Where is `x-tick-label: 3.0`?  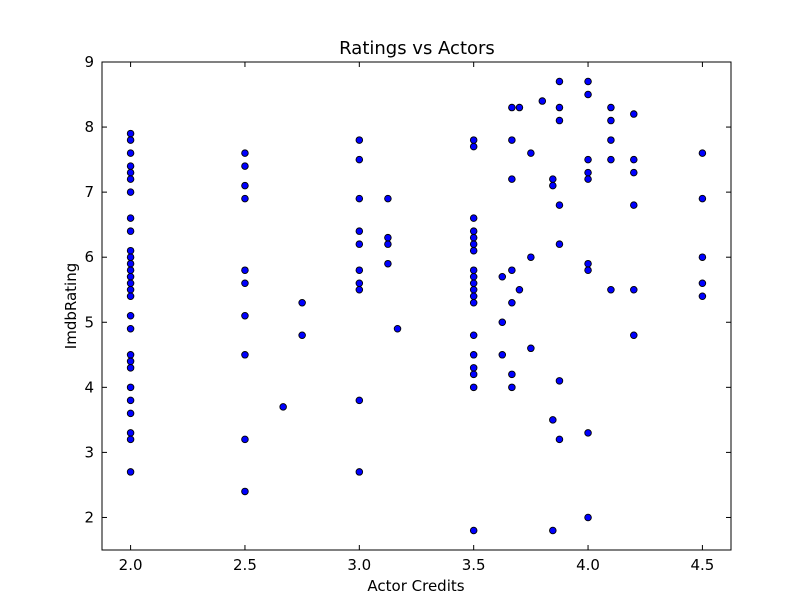
x-tick-label: 3.0 is located at coordinates (359, 565).